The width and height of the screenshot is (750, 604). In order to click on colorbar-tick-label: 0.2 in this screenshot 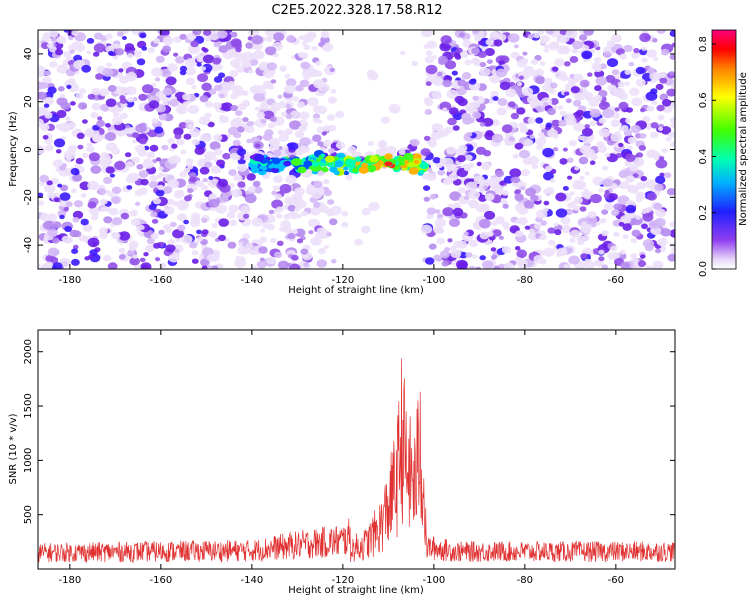, I will do `click(703, 213)`.